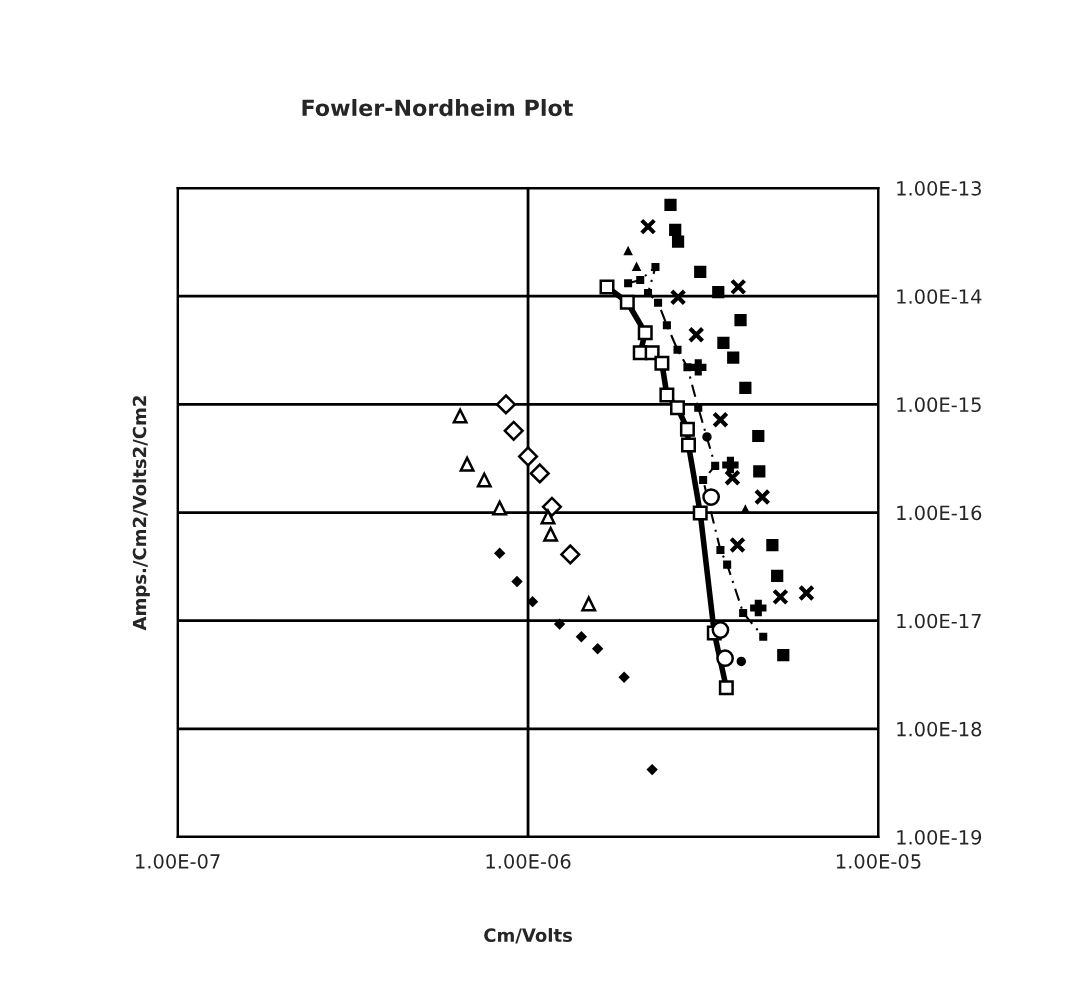  What do you see at coordinates (141, 513) in the screenshot?
I see `y-axis-title: Amps./Cm2/Volts2/Cm2` at bounding box center [141, 513].